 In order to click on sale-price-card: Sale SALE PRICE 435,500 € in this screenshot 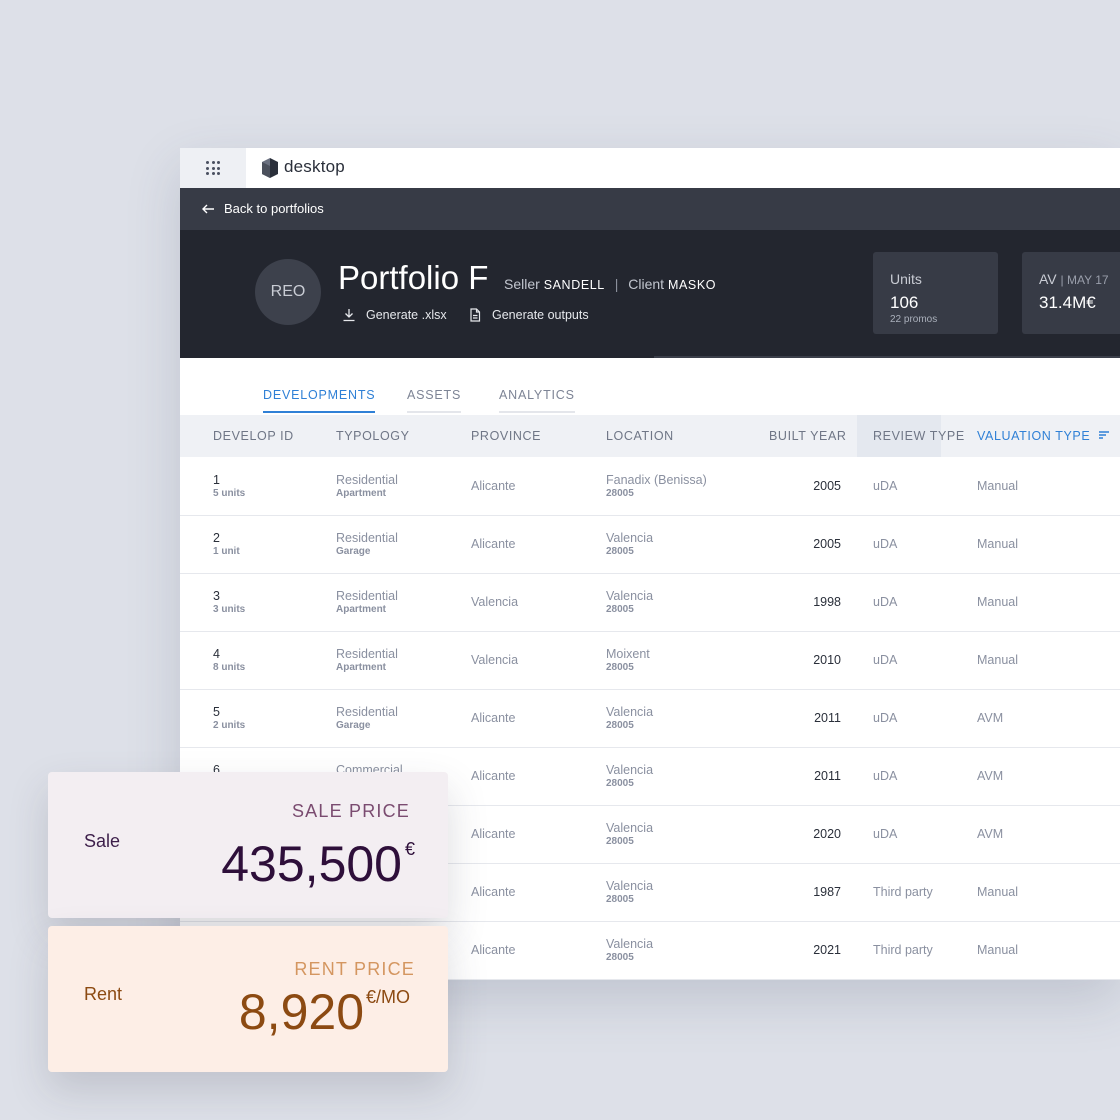, I will do `click(248, 845)`.